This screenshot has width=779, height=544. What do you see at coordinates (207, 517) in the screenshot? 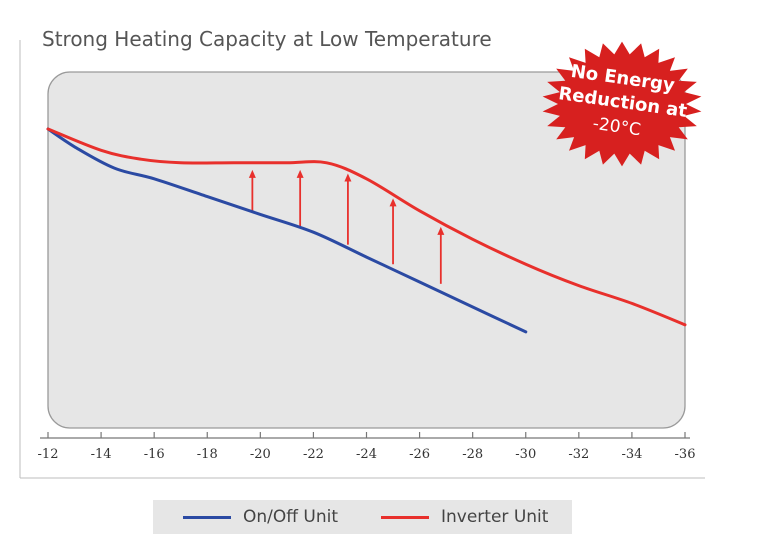
I see `legend-swatch-on-off` at bounding box center [207, 517].